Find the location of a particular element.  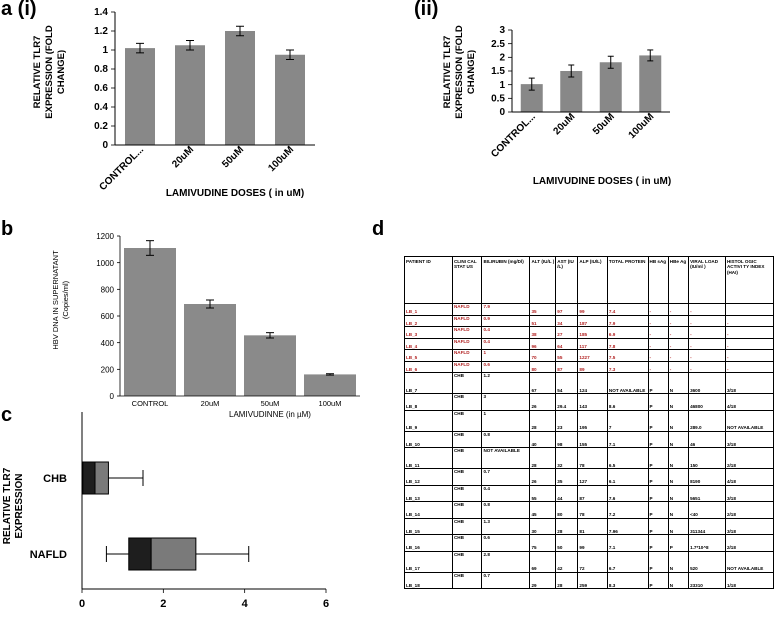

table-cell: 155 is located at coordinates (592, 439).